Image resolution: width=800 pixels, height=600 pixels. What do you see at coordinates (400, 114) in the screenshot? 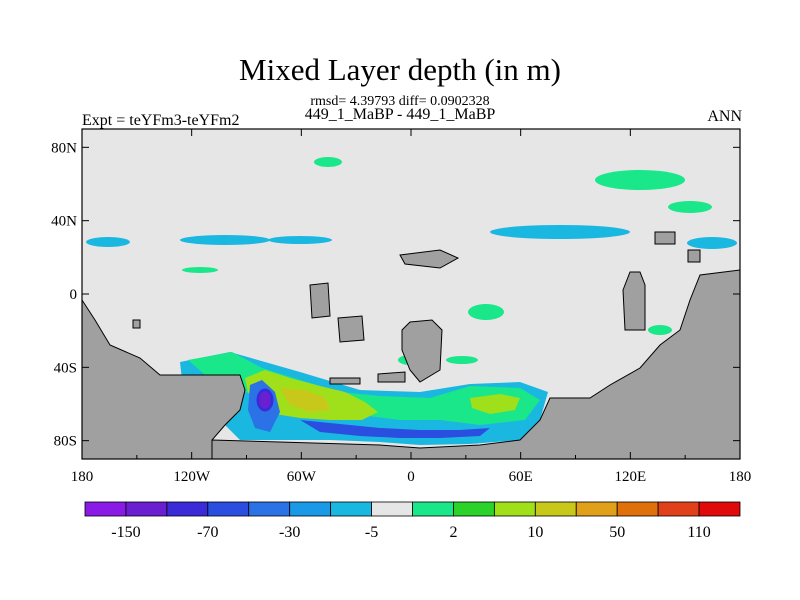
I see `subtitle: 449_1_MaBP - 449_1_MaBP` at bounding box center [400, 114].